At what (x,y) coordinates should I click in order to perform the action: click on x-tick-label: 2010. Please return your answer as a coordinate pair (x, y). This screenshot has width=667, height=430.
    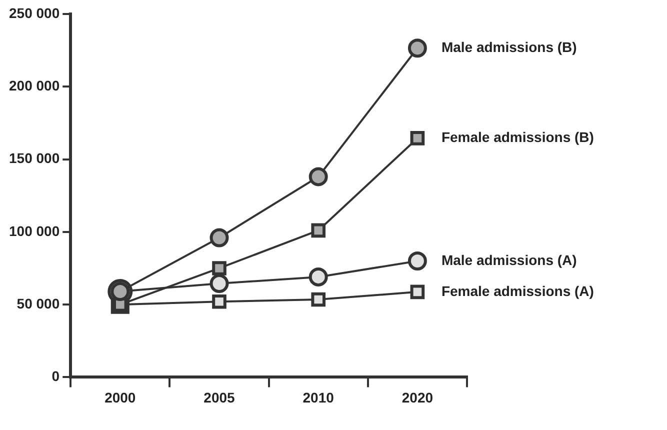
    Looking at the image, I should click on (318, 397).